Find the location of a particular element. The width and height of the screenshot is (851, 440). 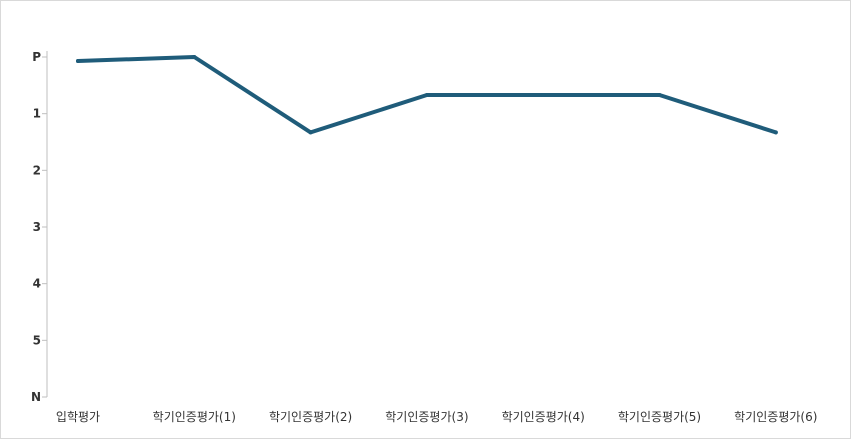

y-tick-label: 4 is located at coordinates (37, 284).